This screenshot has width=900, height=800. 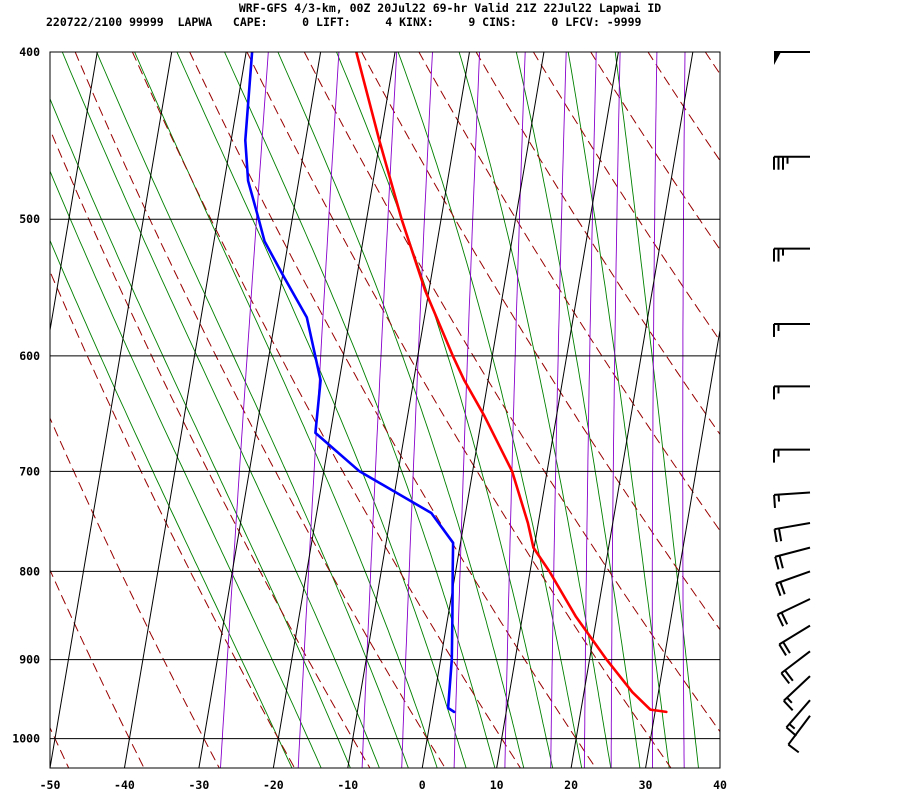 I want to click on wind-barbs, so click(x=792, y=402).